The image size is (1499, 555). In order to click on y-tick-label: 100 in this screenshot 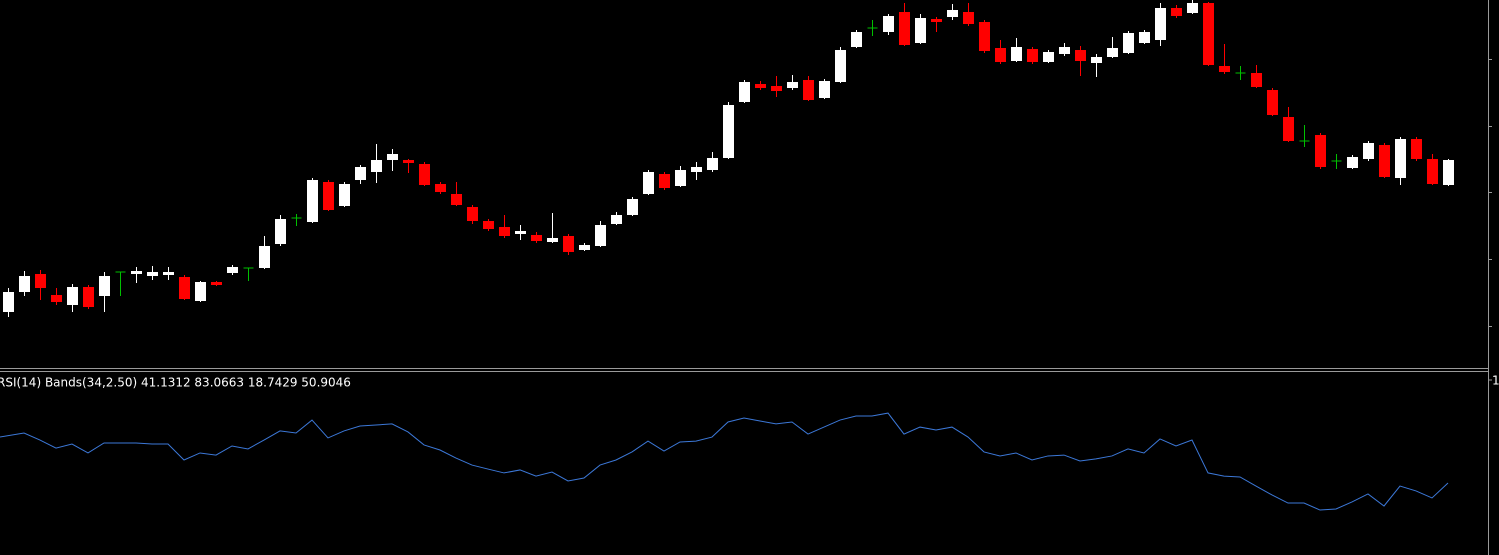, I will do `click(1495, 381)`.